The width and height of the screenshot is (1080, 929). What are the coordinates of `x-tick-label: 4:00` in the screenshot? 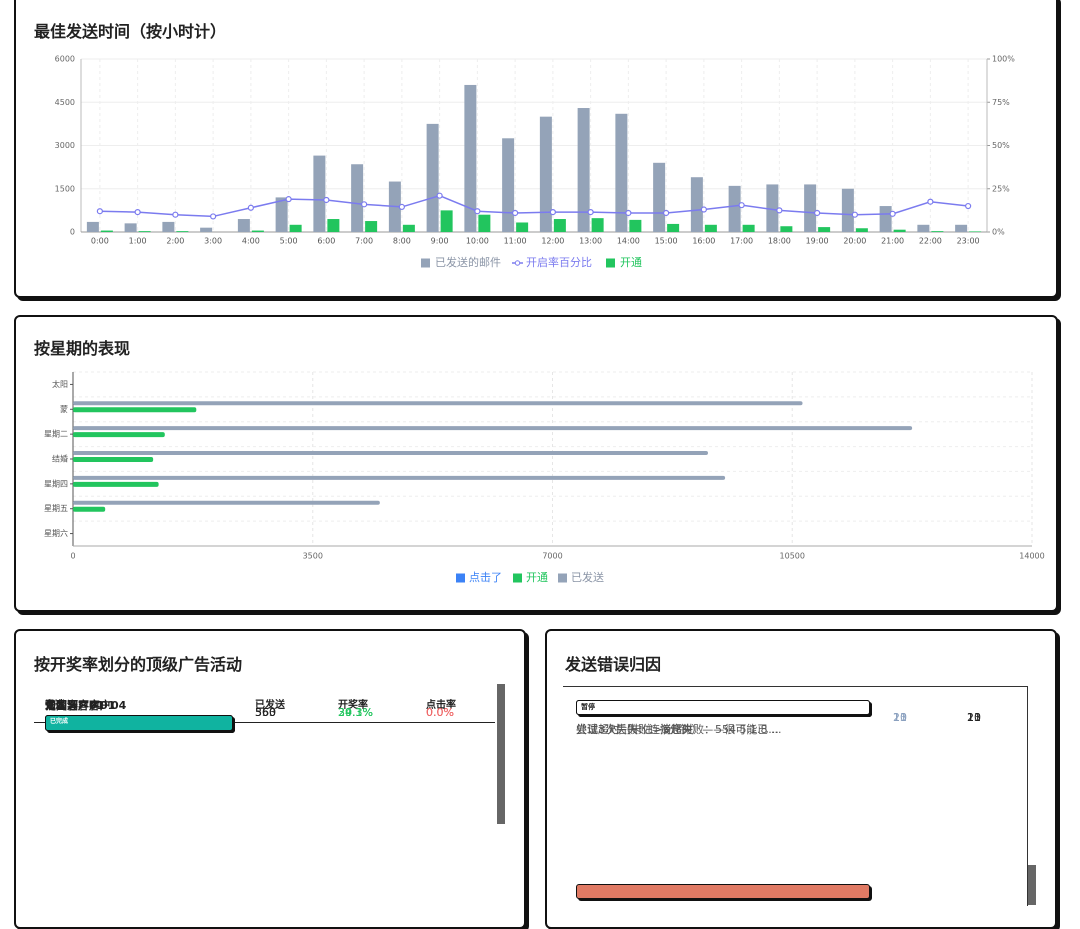 It's located at (251, 241).